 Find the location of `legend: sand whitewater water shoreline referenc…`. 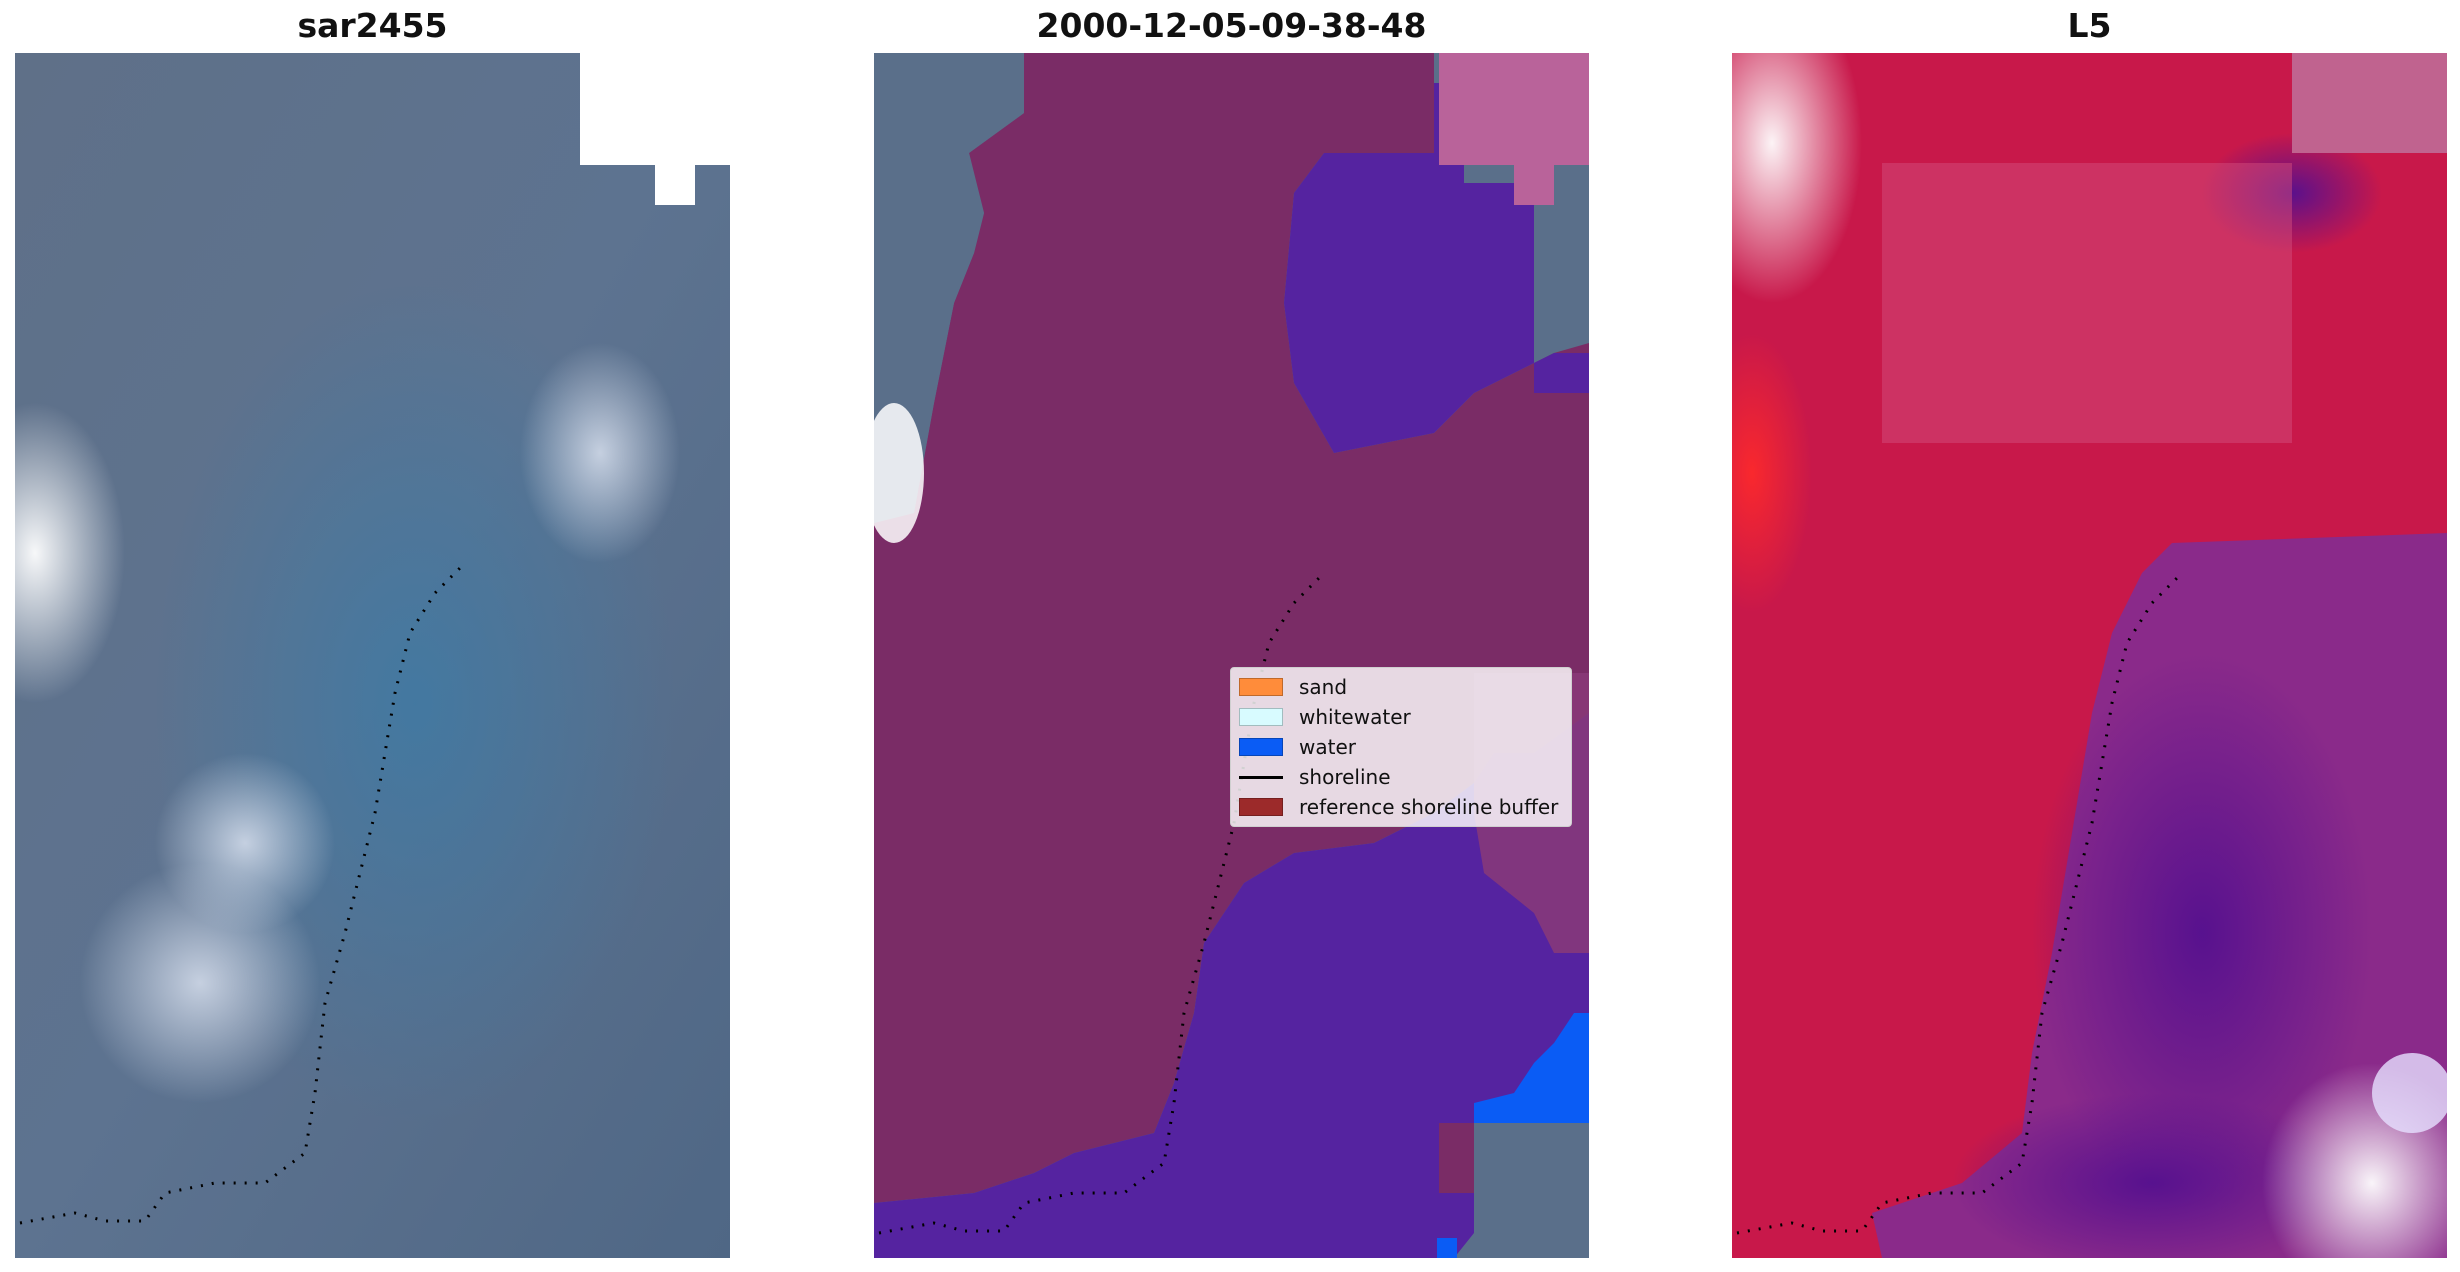

legend: sand whitewater water shoreline referenc… is located at coordinates (1401, 747).